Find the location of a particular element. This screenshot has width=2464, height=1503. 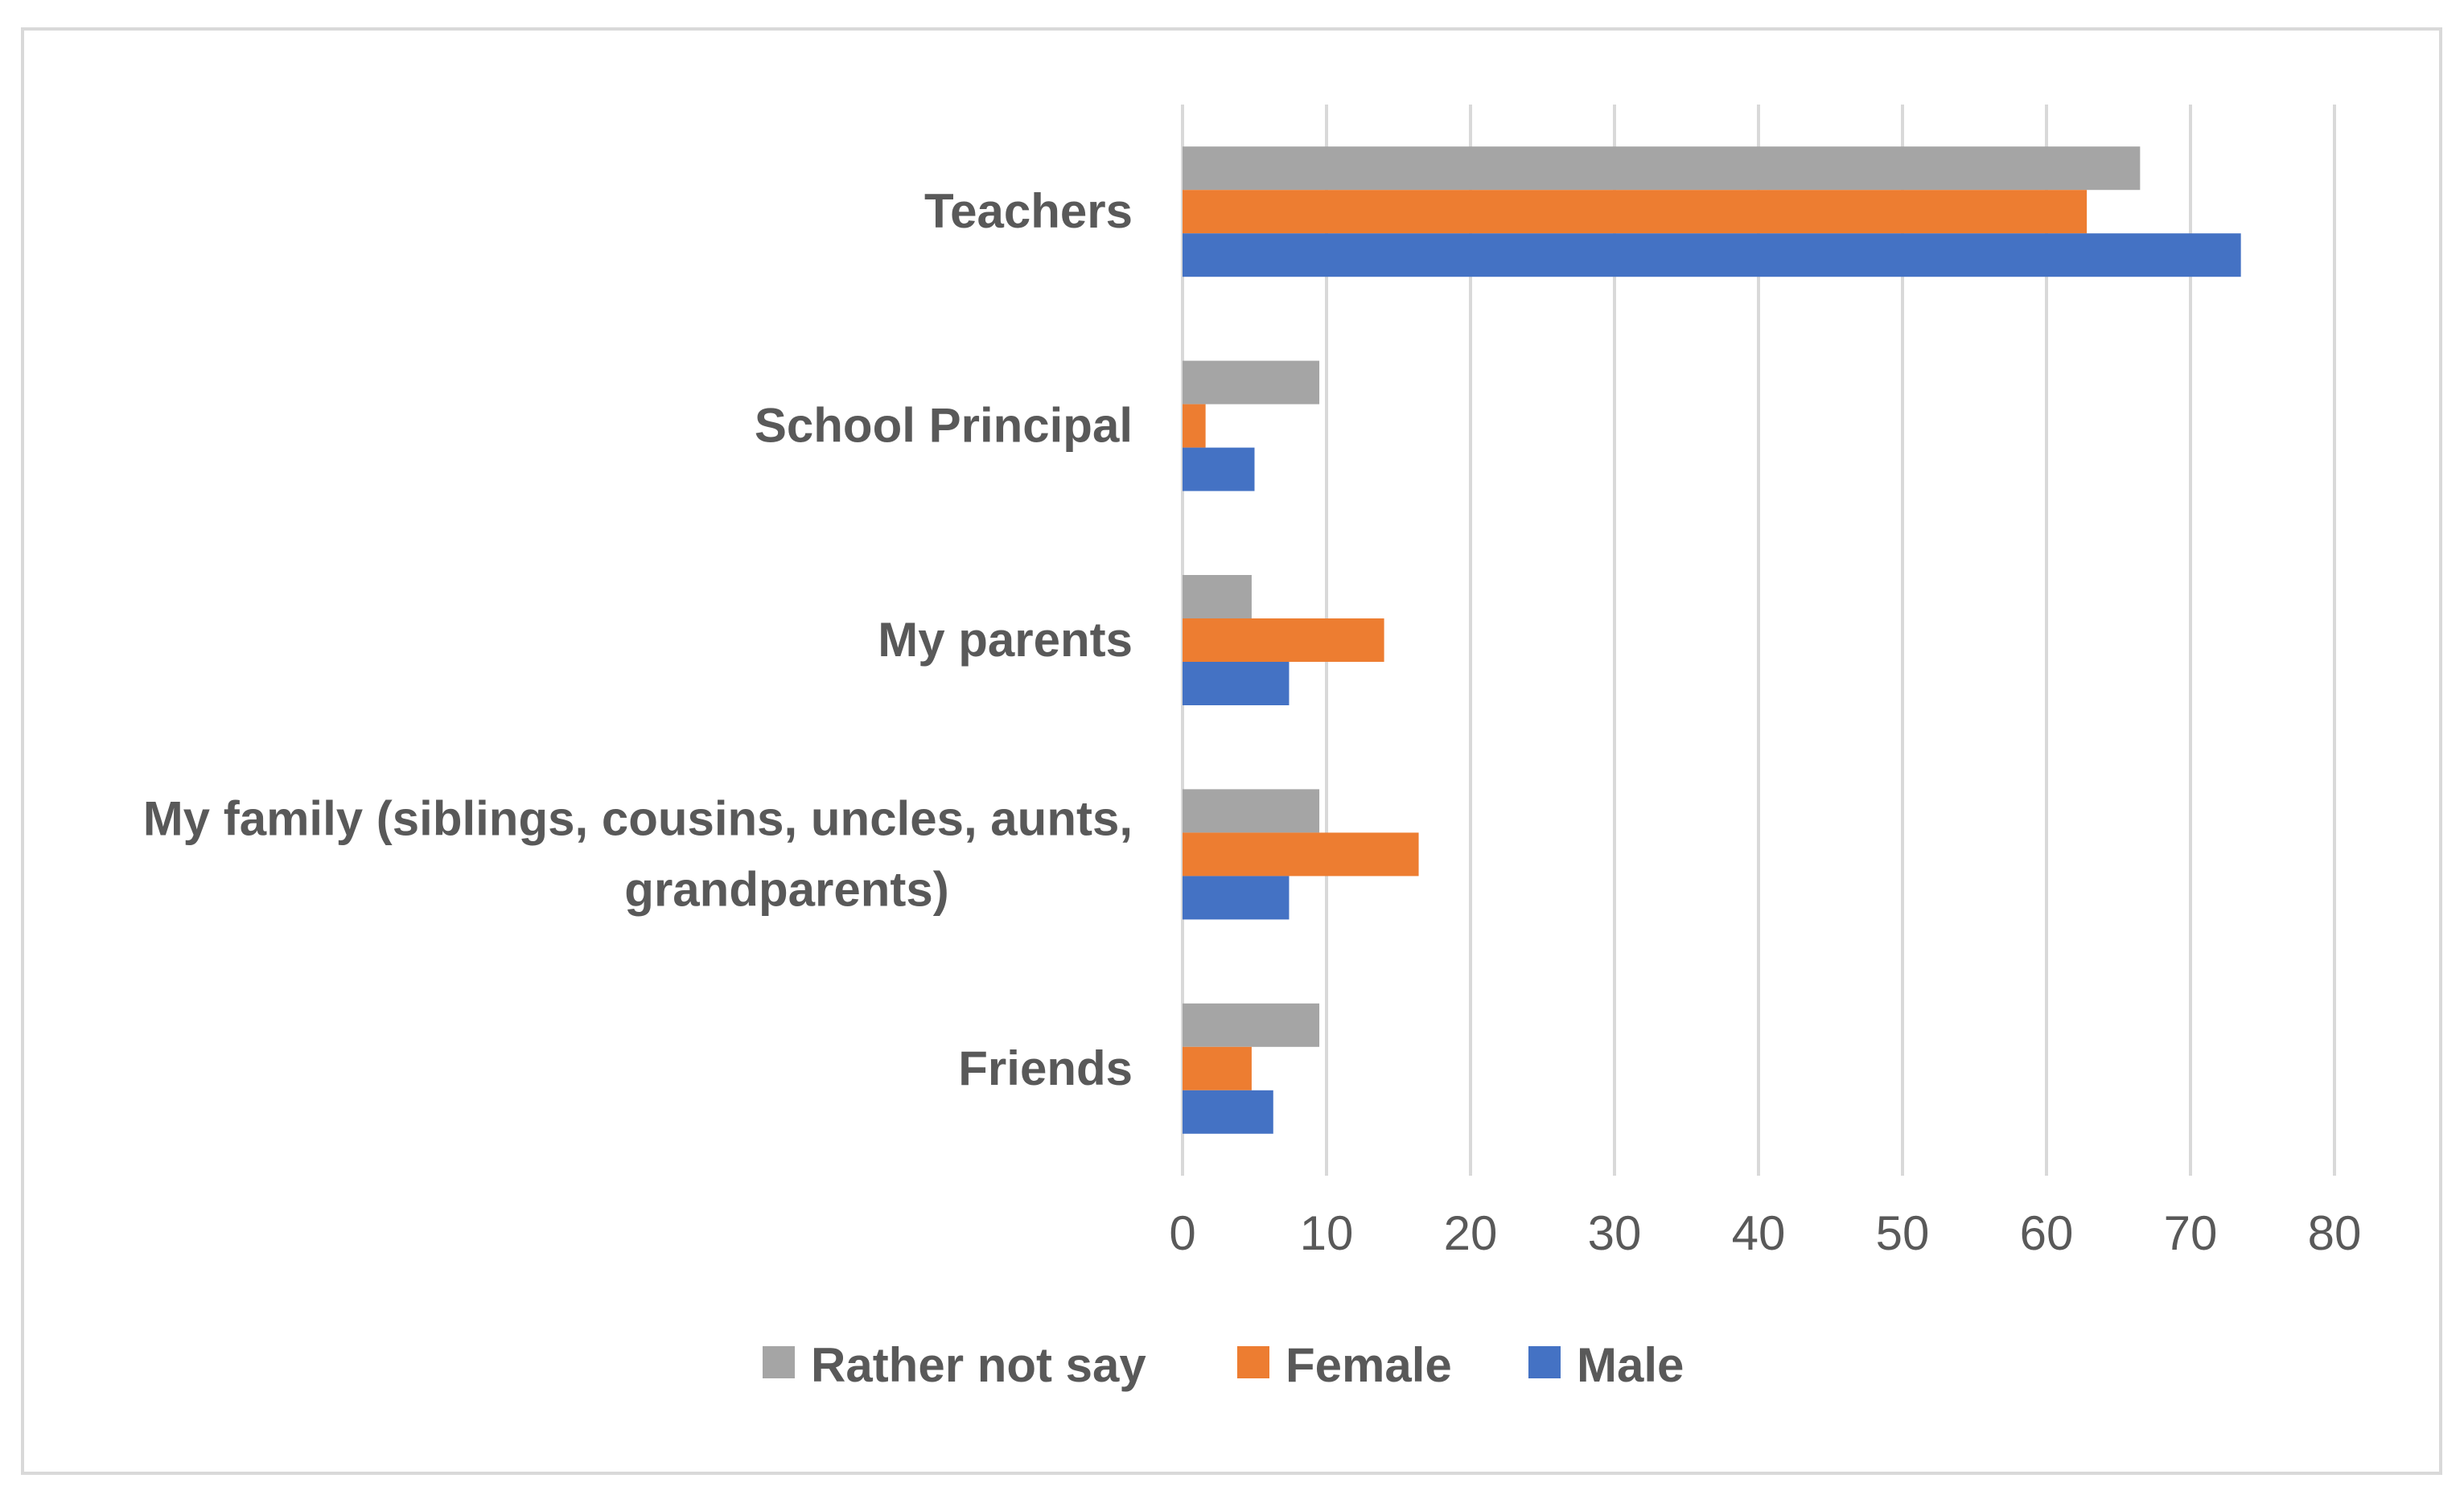

x-tick-label-70: 70 is located at coordinates (2191, 1233).